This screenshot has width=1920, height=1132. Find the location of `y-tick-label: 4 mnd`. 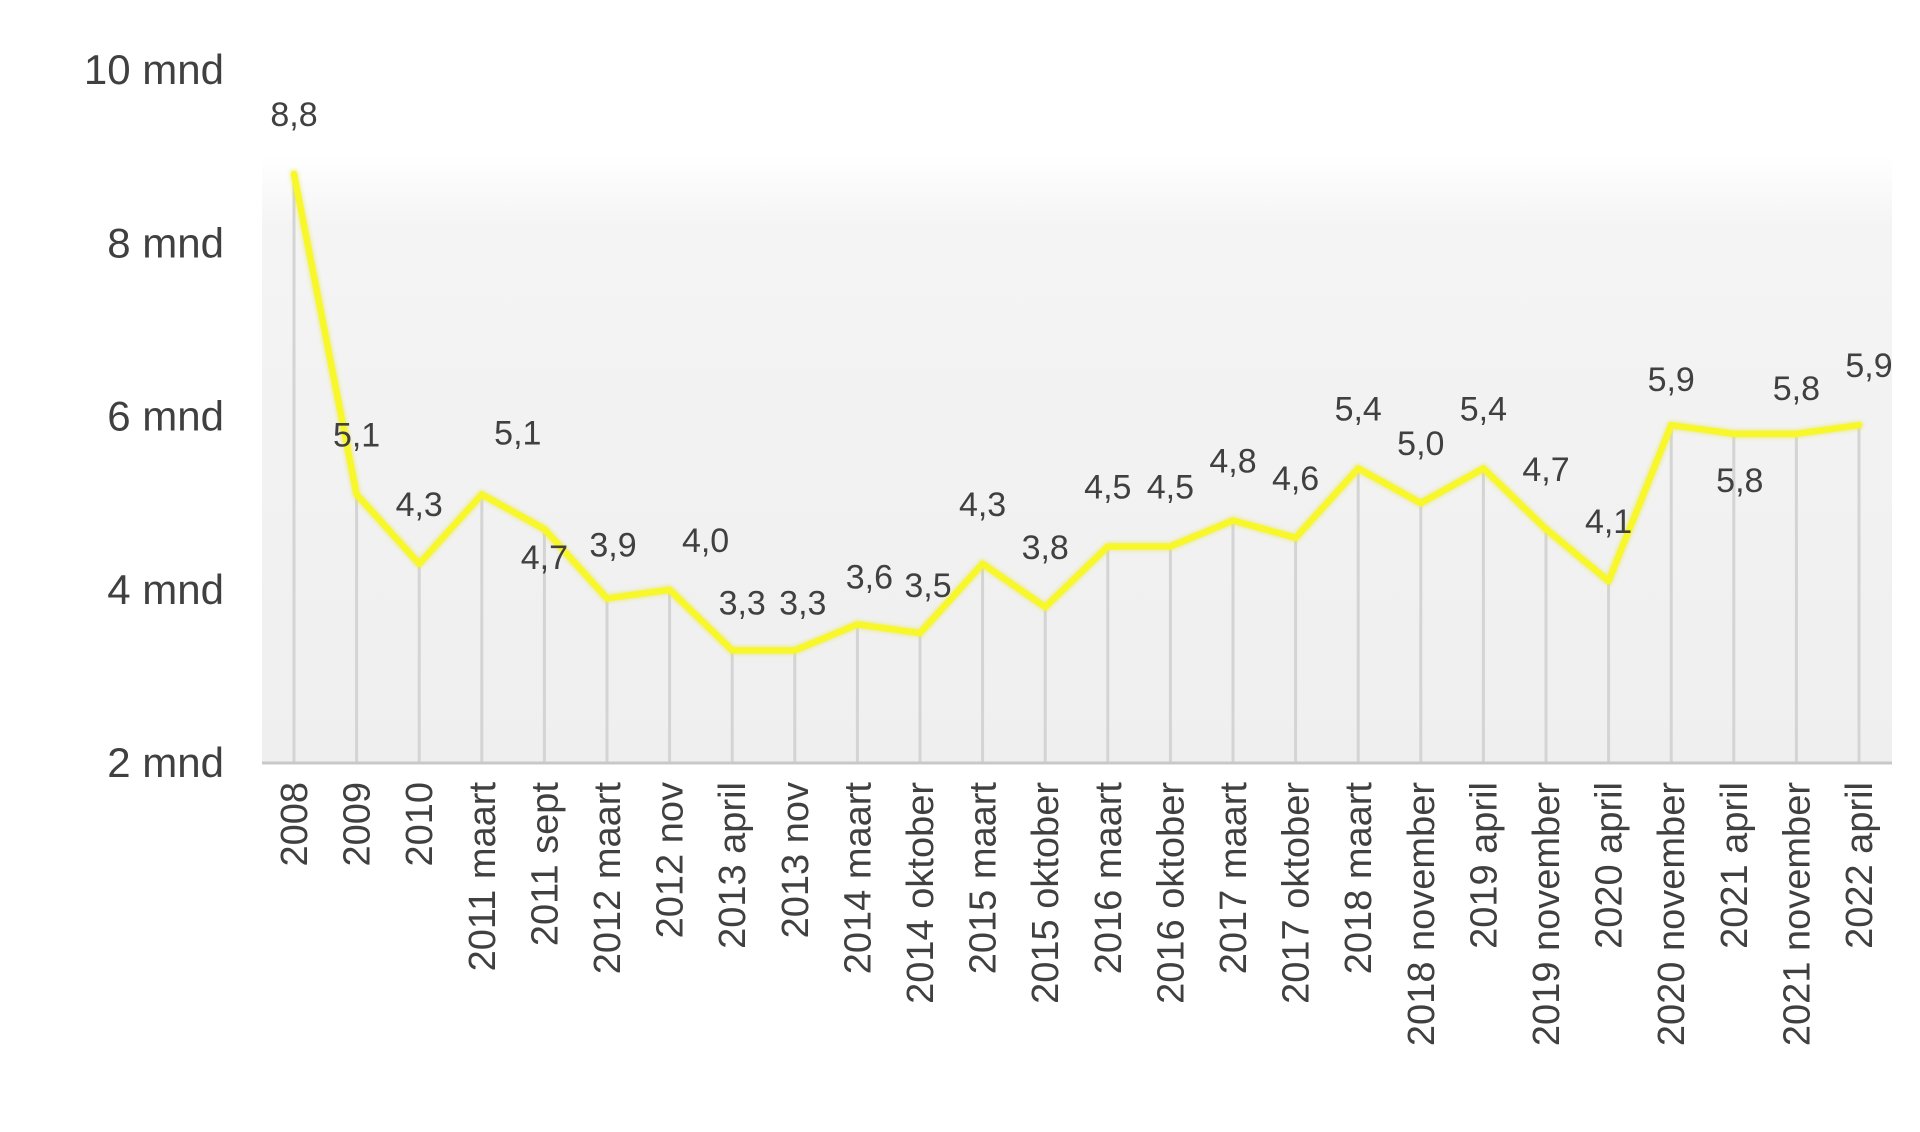

y-tick-label: 4 mnd is located at coordinates (165, 589).